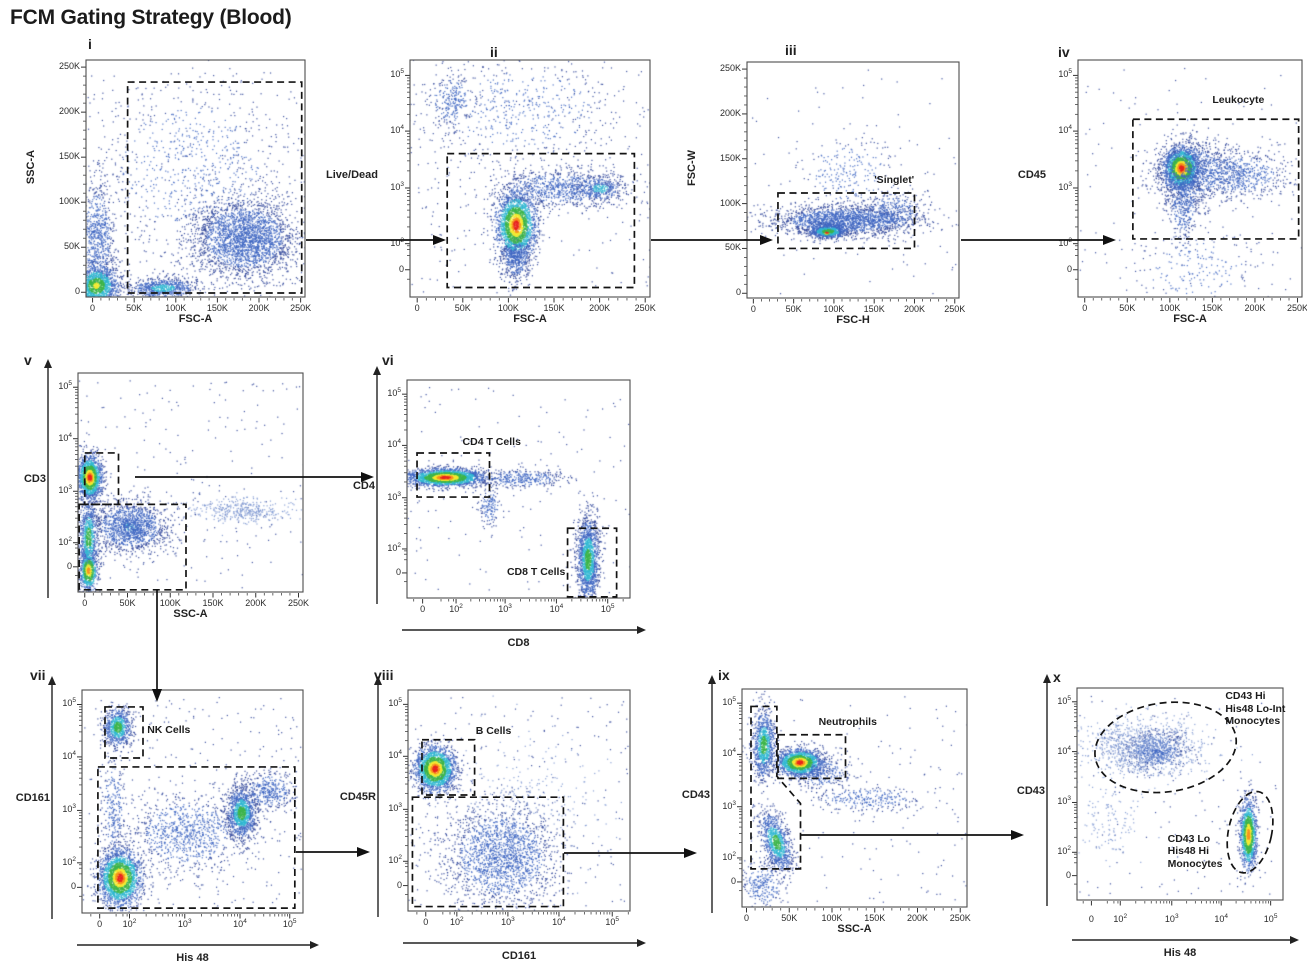 The width and height of the screenshot is (1307, 964). Describe the element at coordinates (491, 442) in the screenshot. I see `gate-label-vi: CD4 T Cells` at that location.